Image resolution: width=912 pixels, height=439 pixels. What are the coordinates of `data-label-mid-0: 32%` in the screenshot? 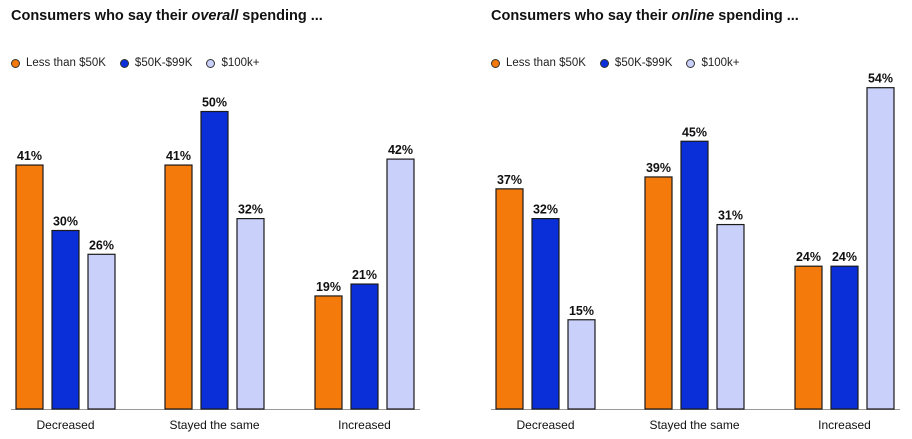 It's located at (545, 210).